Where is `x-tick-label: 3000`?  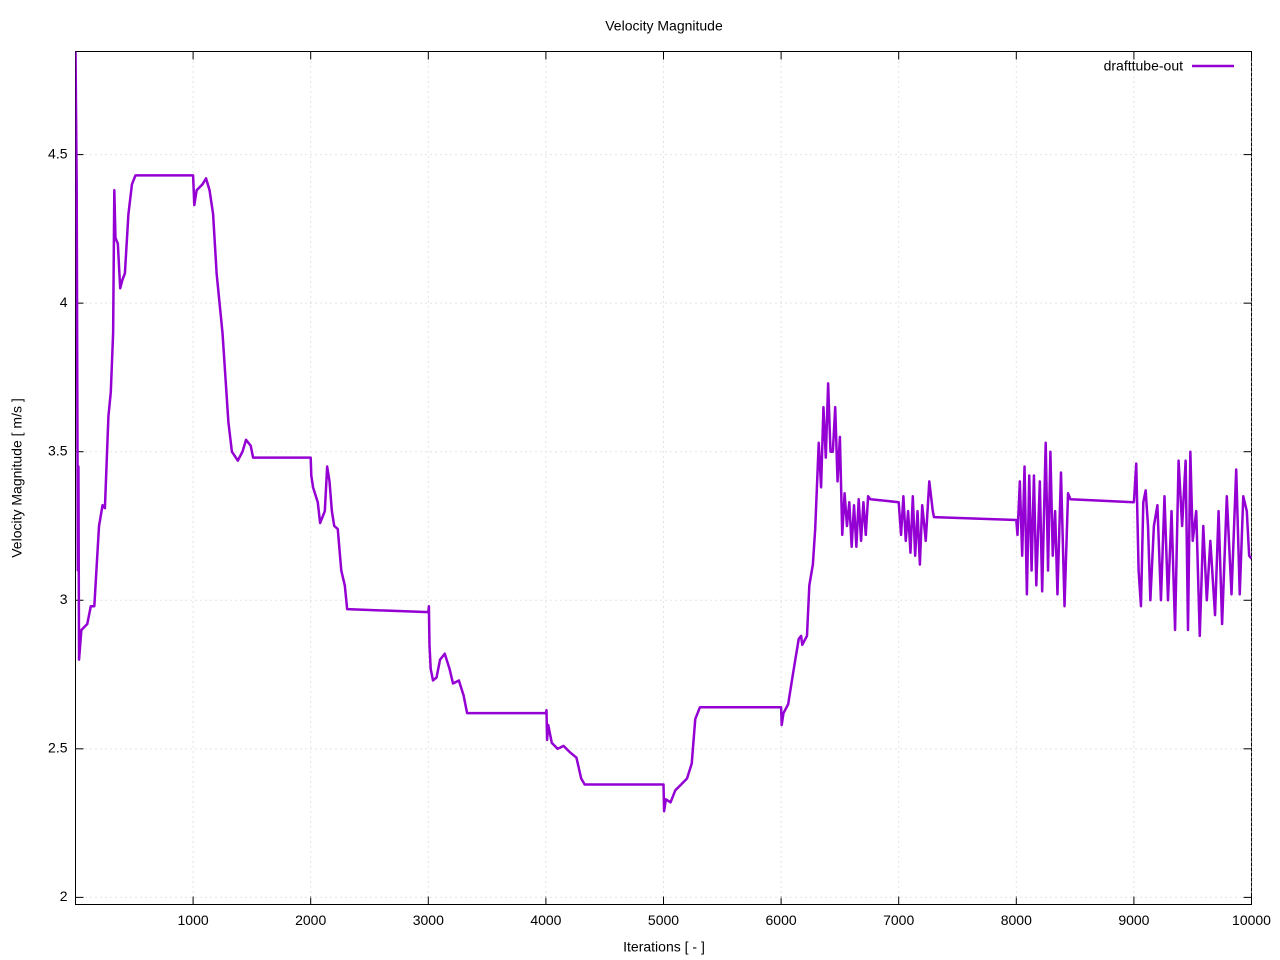
x-tick-label: 3000 is located at coordinates (428, 920).